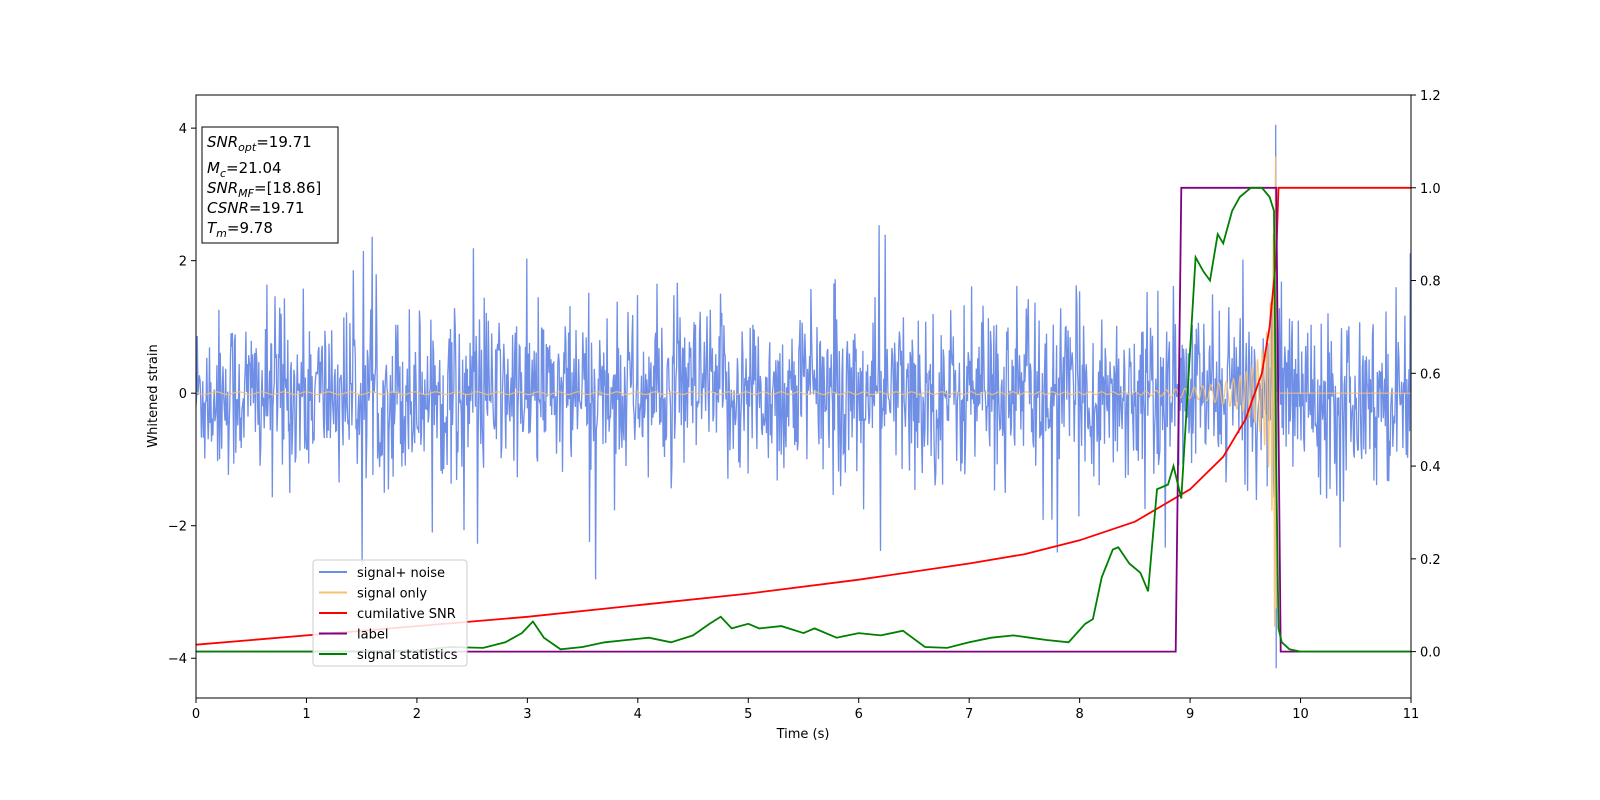  What do you see at coordinates (247, 147) in the screenshot?
I see `stat-subscript: opt` at bounding box center [247, 147].